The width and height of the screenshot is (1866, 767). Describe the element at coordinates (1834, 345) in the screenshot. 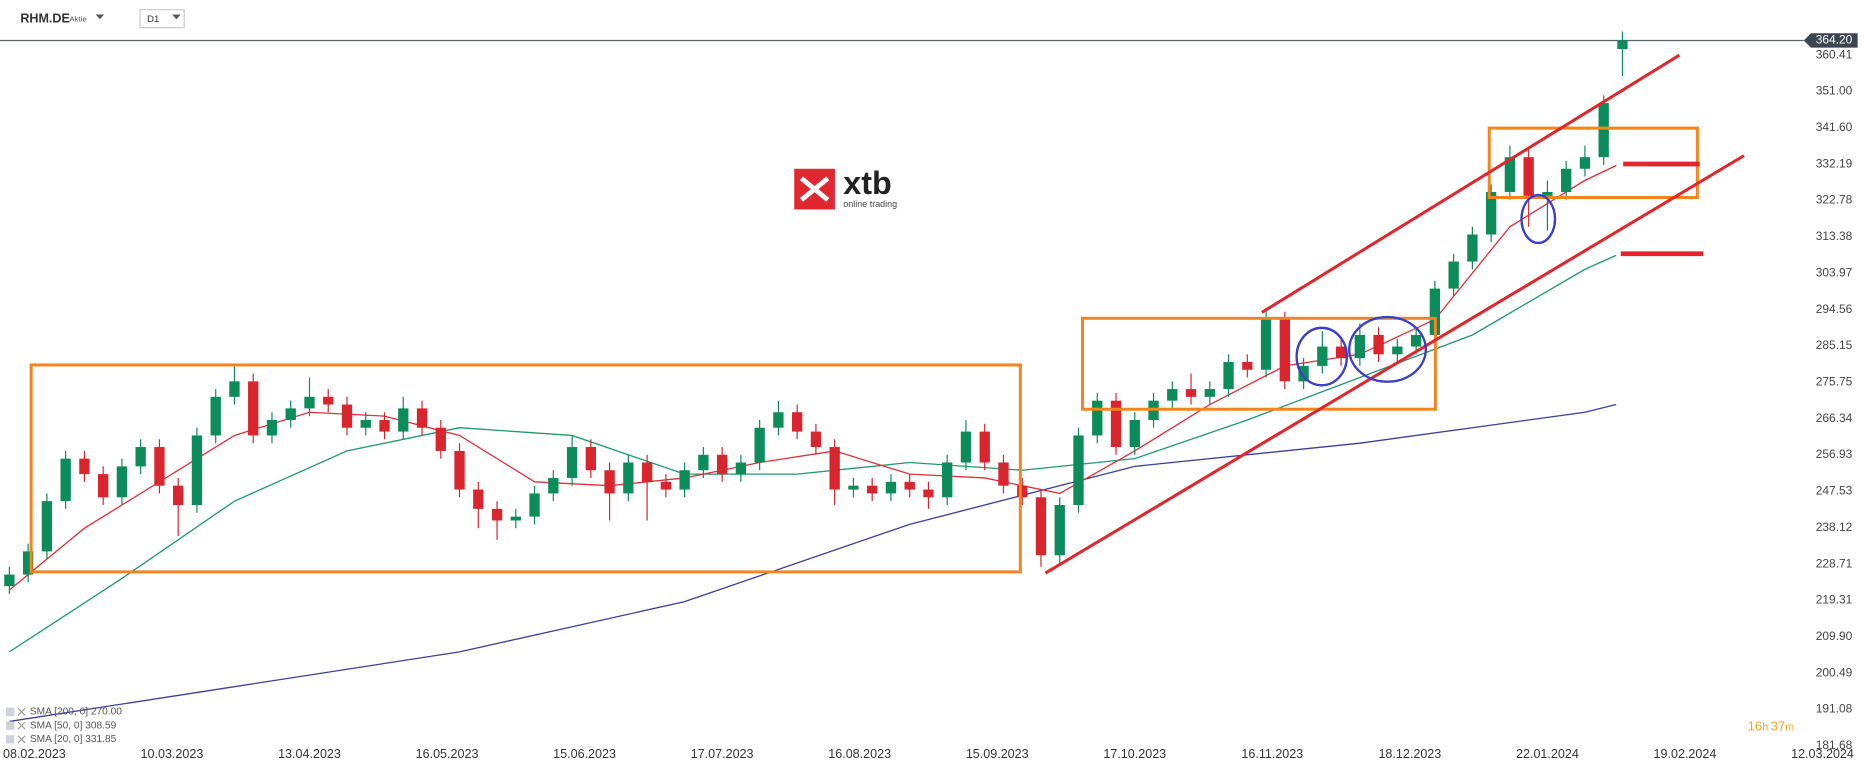

I see `y-tick-label: 285.15` at that location.